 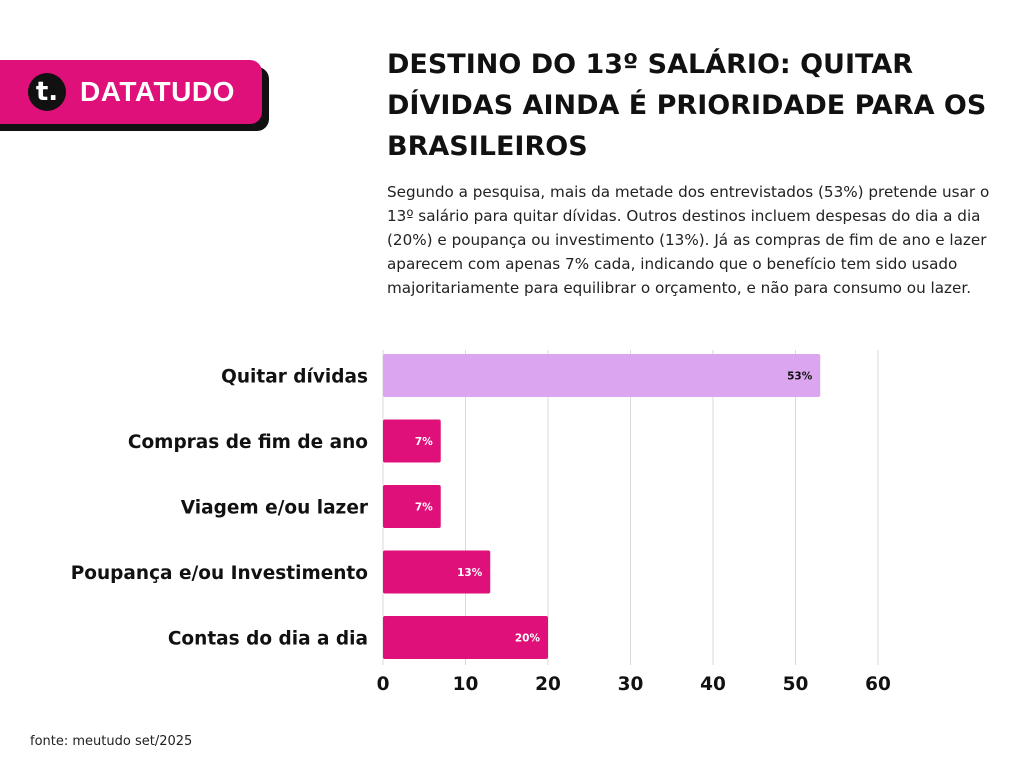 I want to click on data-label-4: 20%, so click(x=528, y=639).